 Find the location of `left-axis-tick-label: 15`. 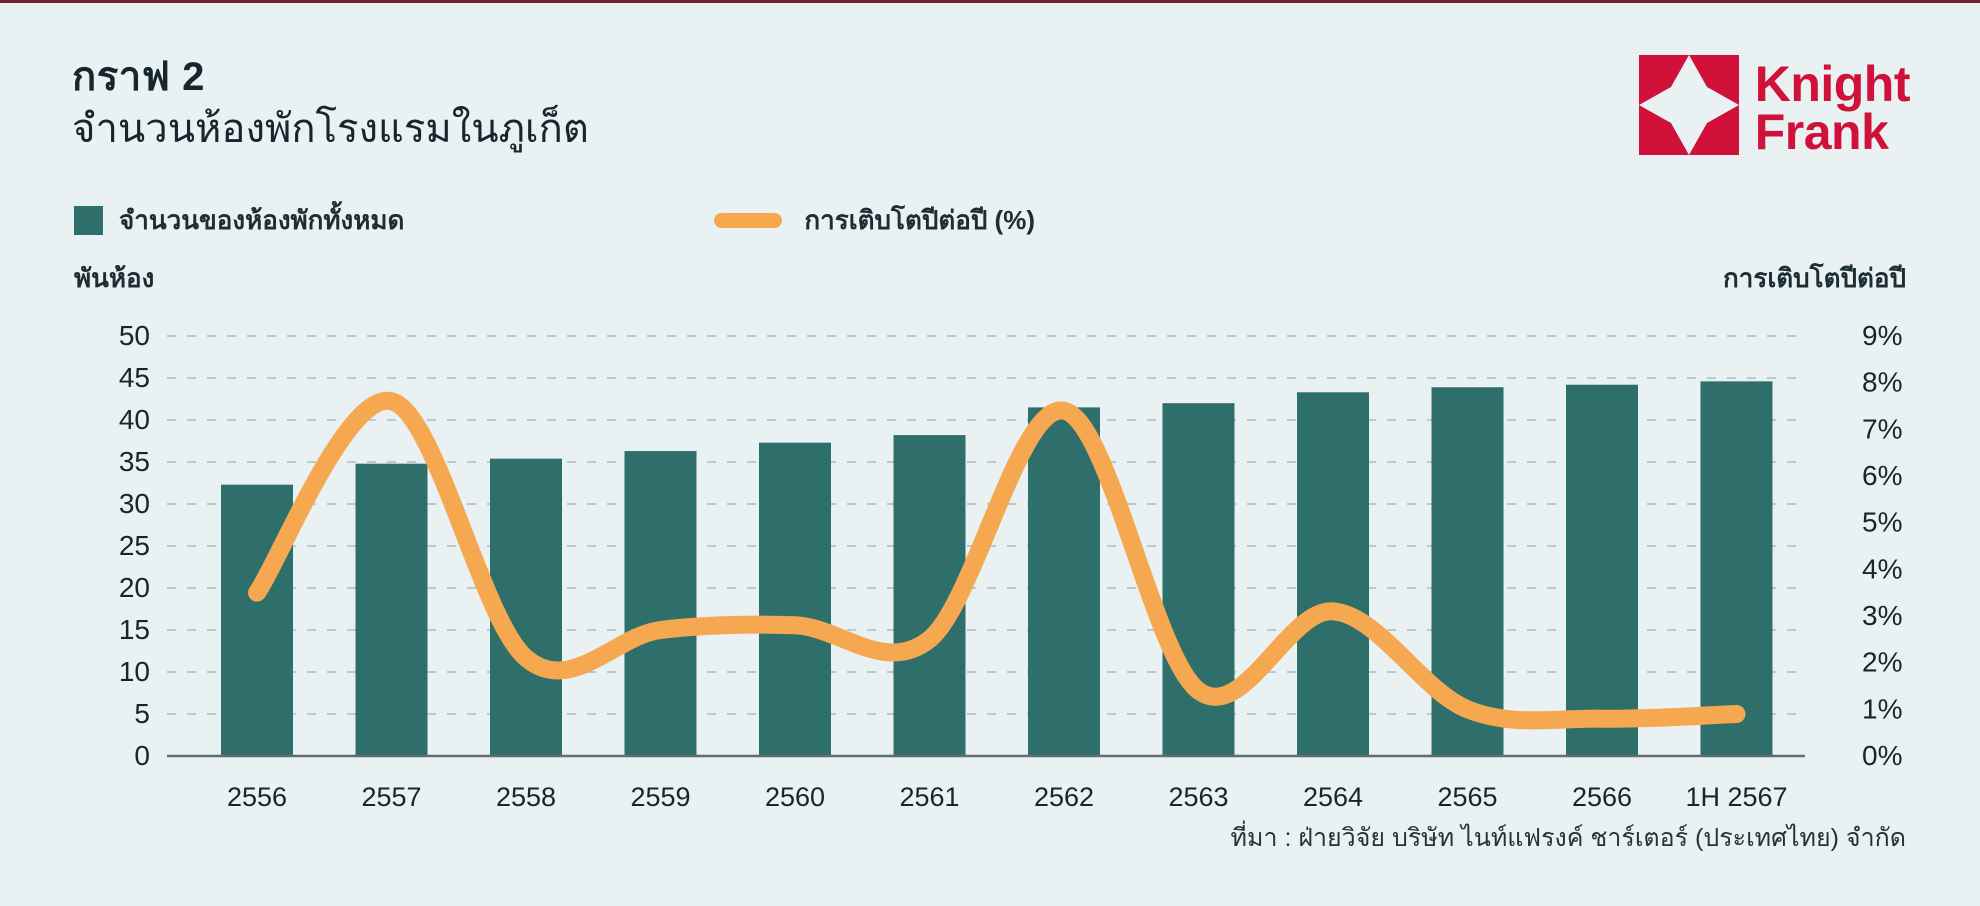

left-axis-tick-label: 15 is located at coordinates (134, 629).